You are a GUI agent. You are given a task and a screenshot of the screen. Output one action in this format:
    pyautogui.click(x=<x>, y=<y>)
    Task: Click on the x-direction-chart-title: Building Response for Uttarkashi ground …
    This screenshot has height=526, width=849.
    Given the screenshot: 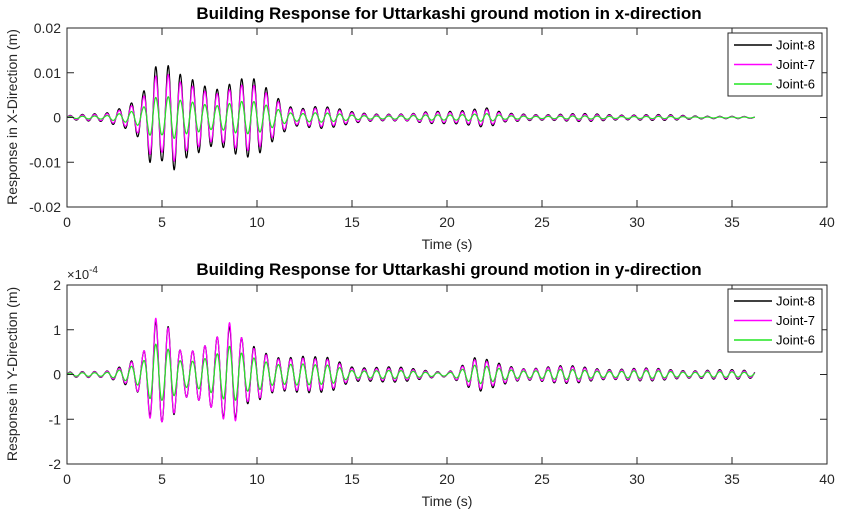 What is the action you would take?
    pyautogui.click(x=448, y=13)
    